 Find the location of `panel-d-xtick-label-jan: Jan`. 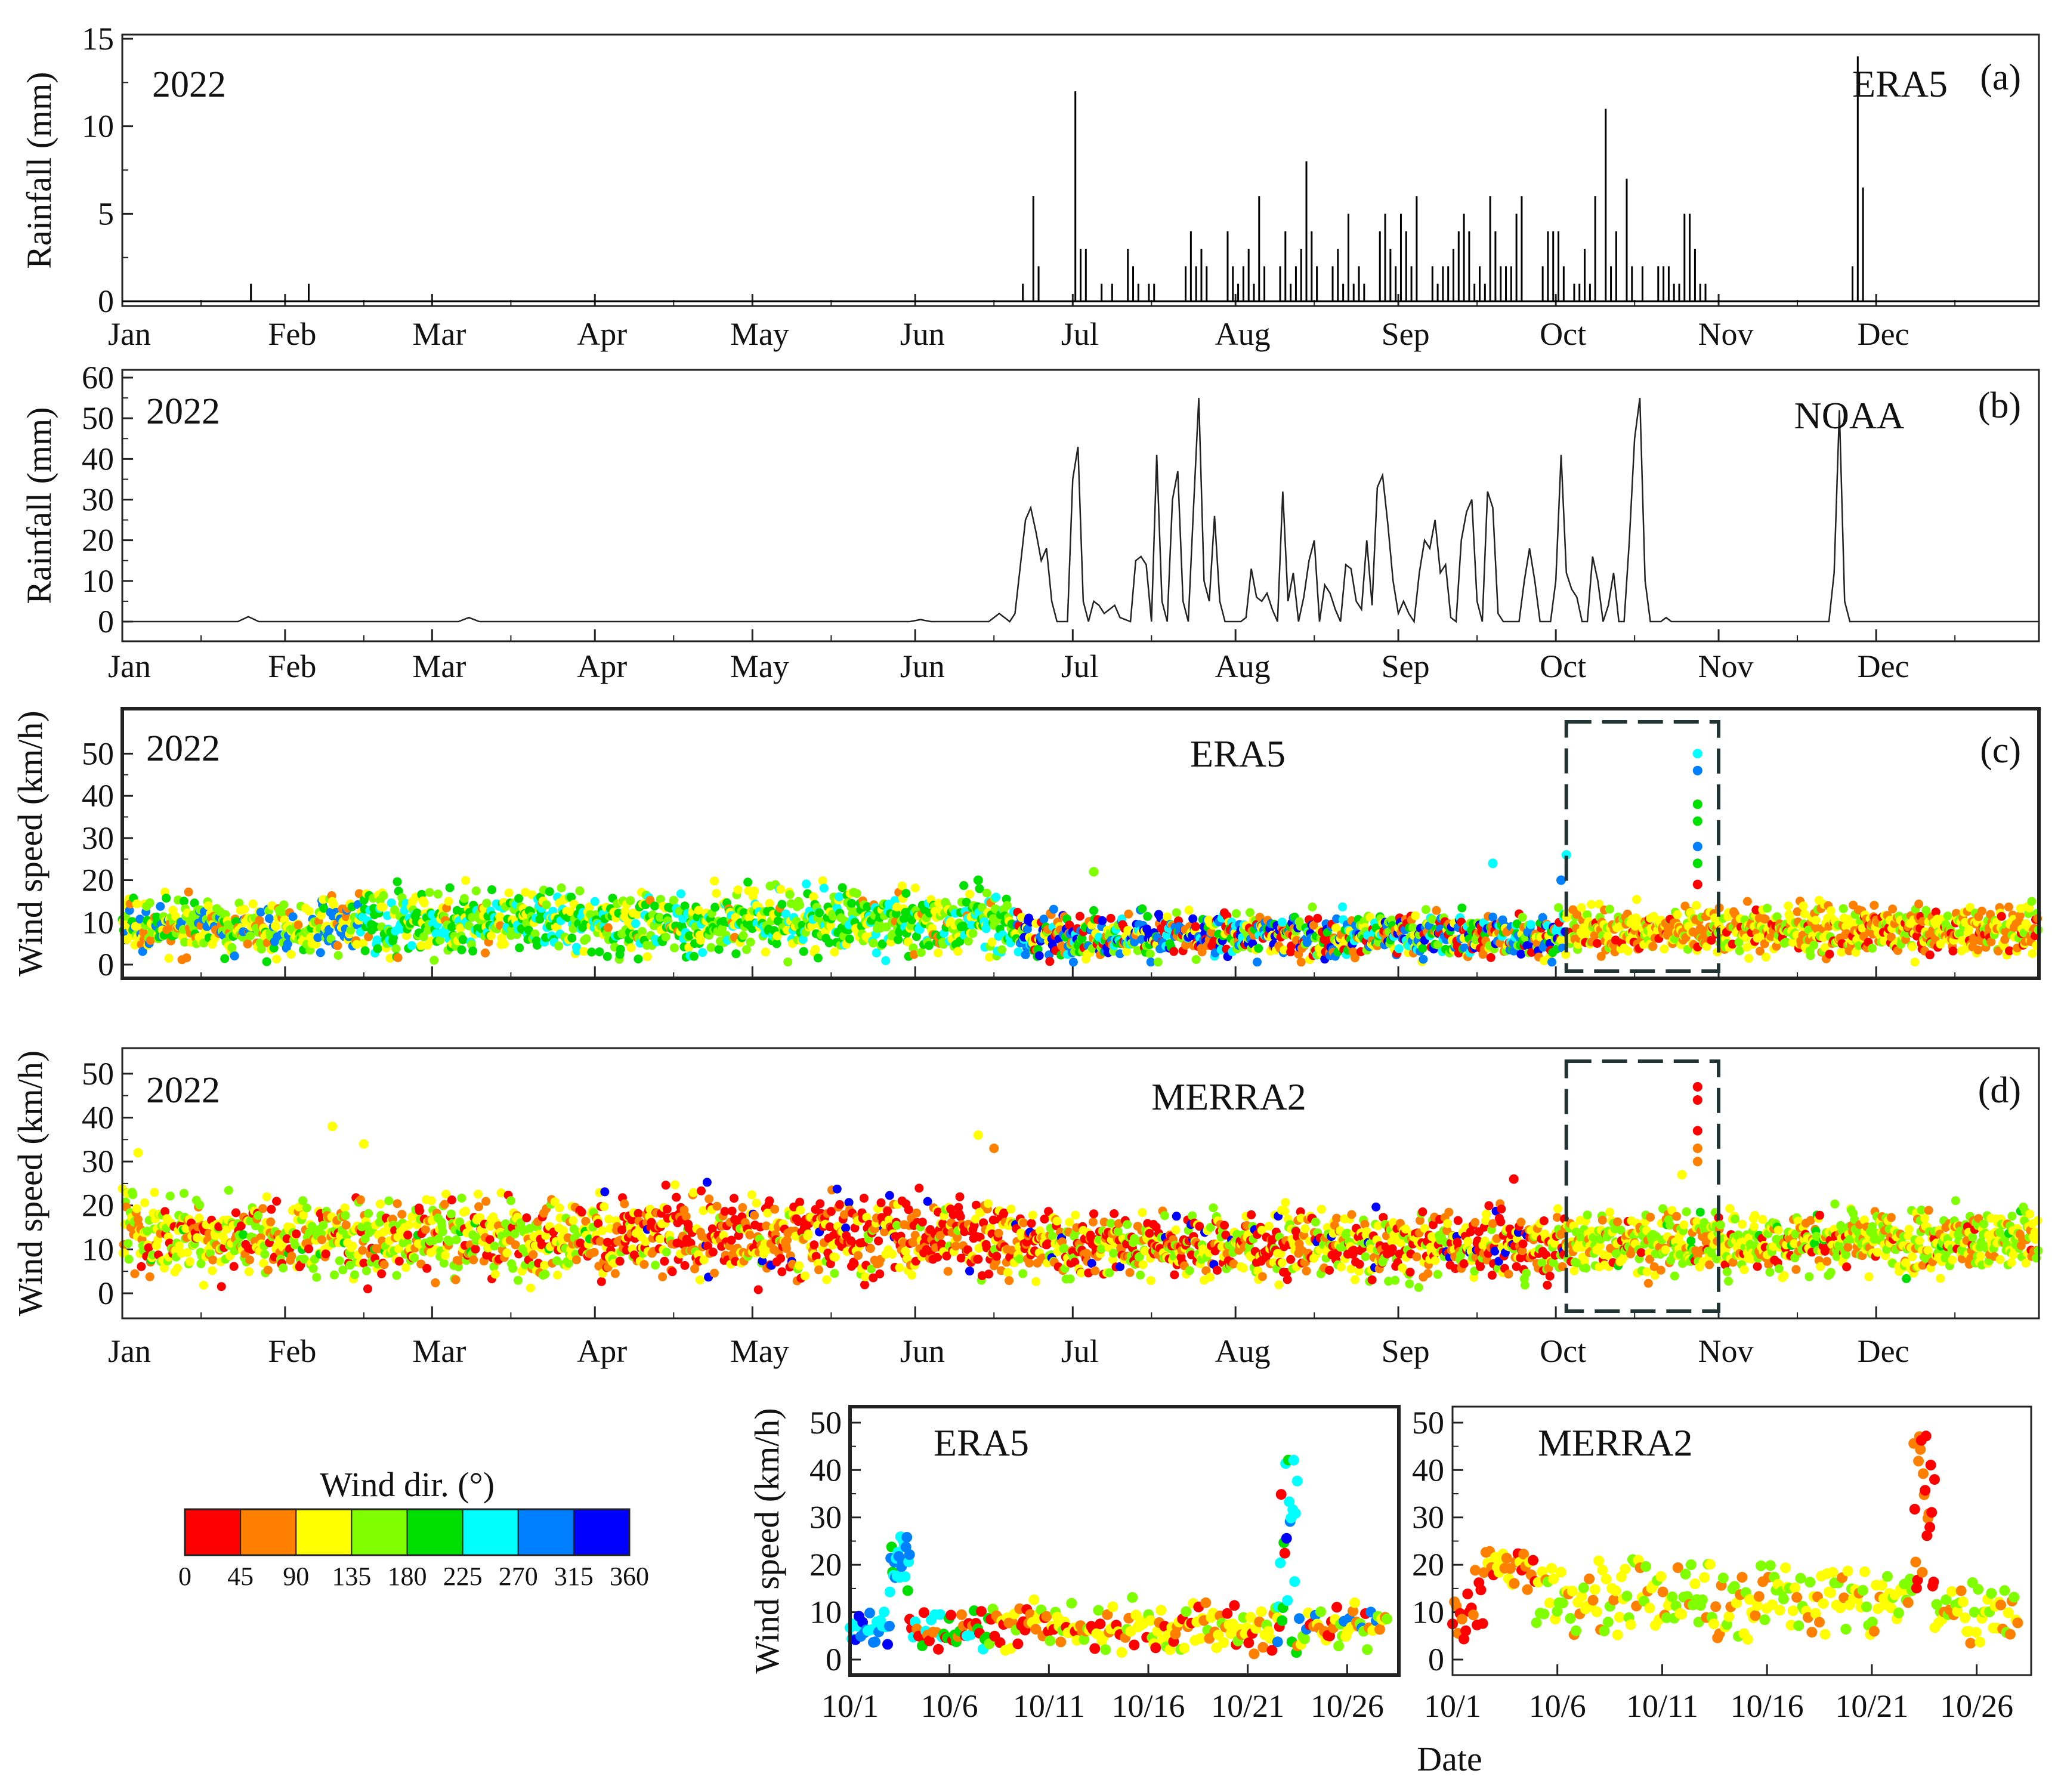

panel-d-xtick-label-jan: Jan is located at coordinates (129, 1351).